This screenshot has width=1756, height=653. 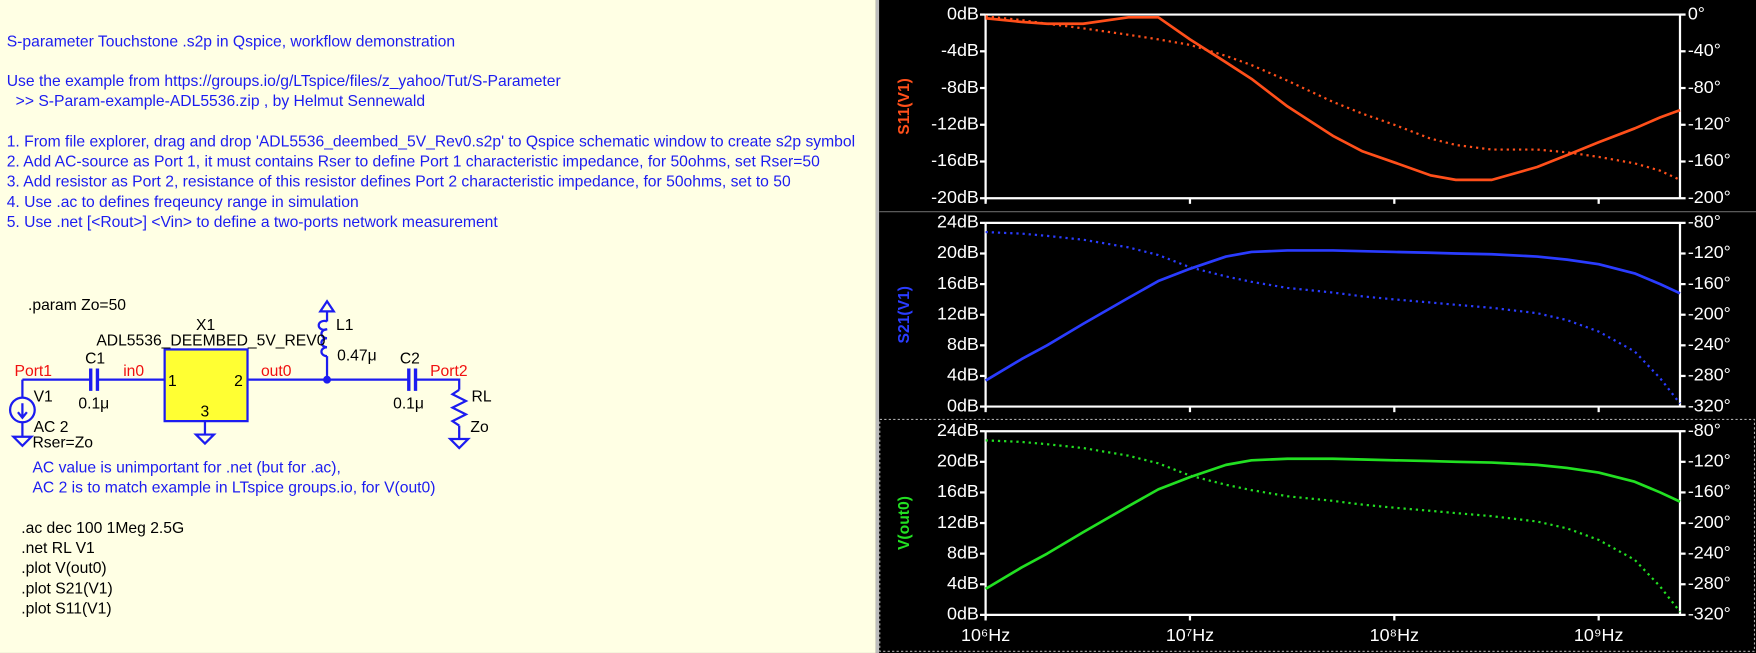 What do you see at coordinates (482, 397) in the screenshot?
I see `component-name: RL` at bounding box center [482, 397].